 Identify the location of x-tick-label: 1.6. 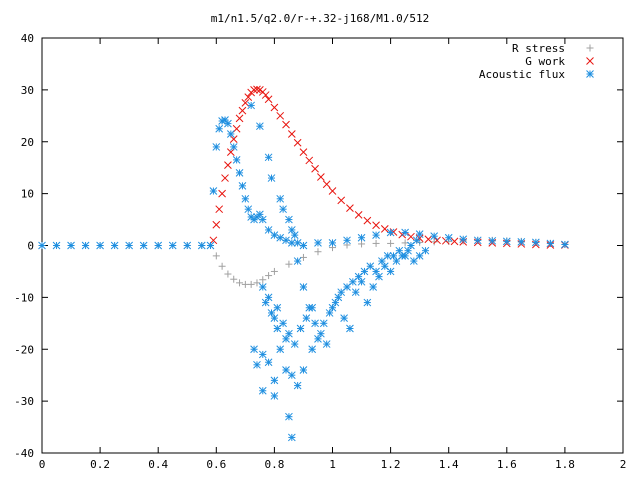
(507, 464).